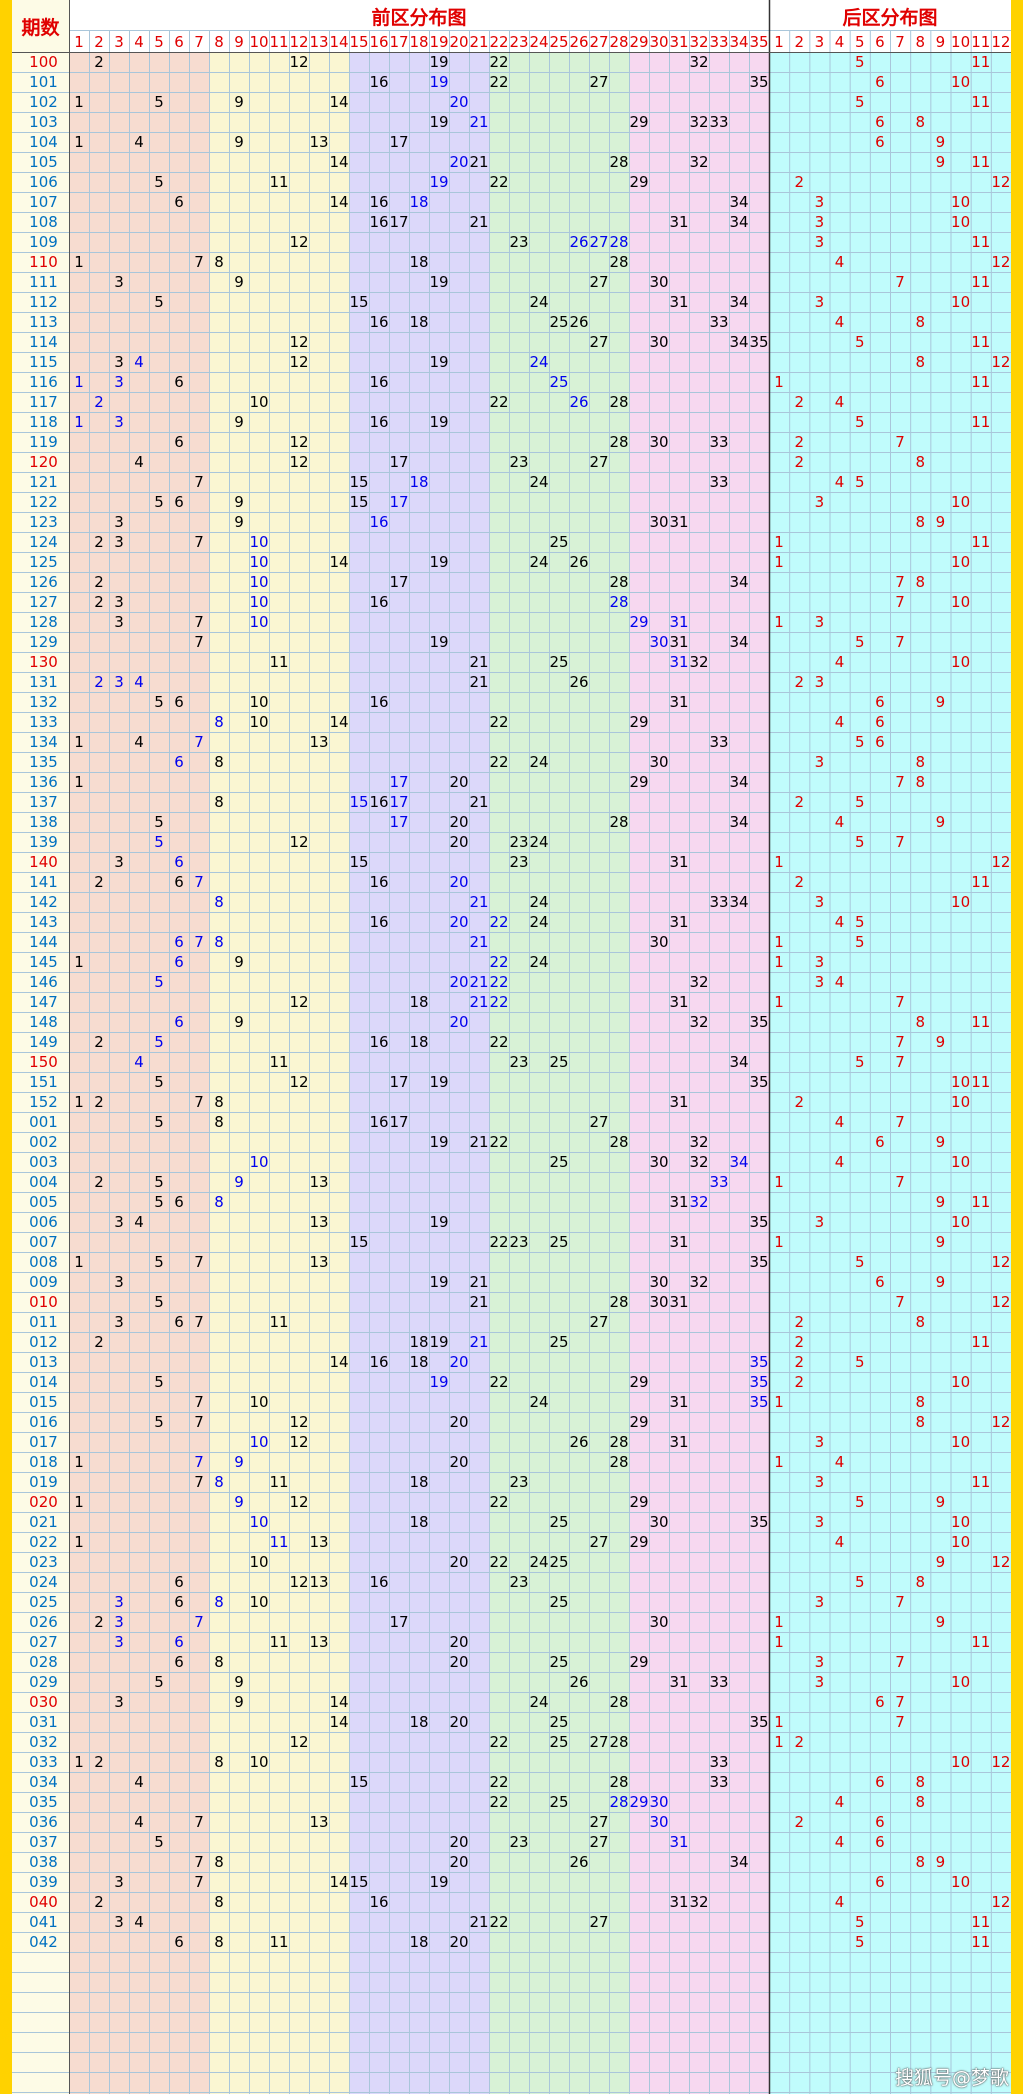 This screenshot has width=1023, height=2094. I want to click on front-column-header: 23, so click(518, 42).